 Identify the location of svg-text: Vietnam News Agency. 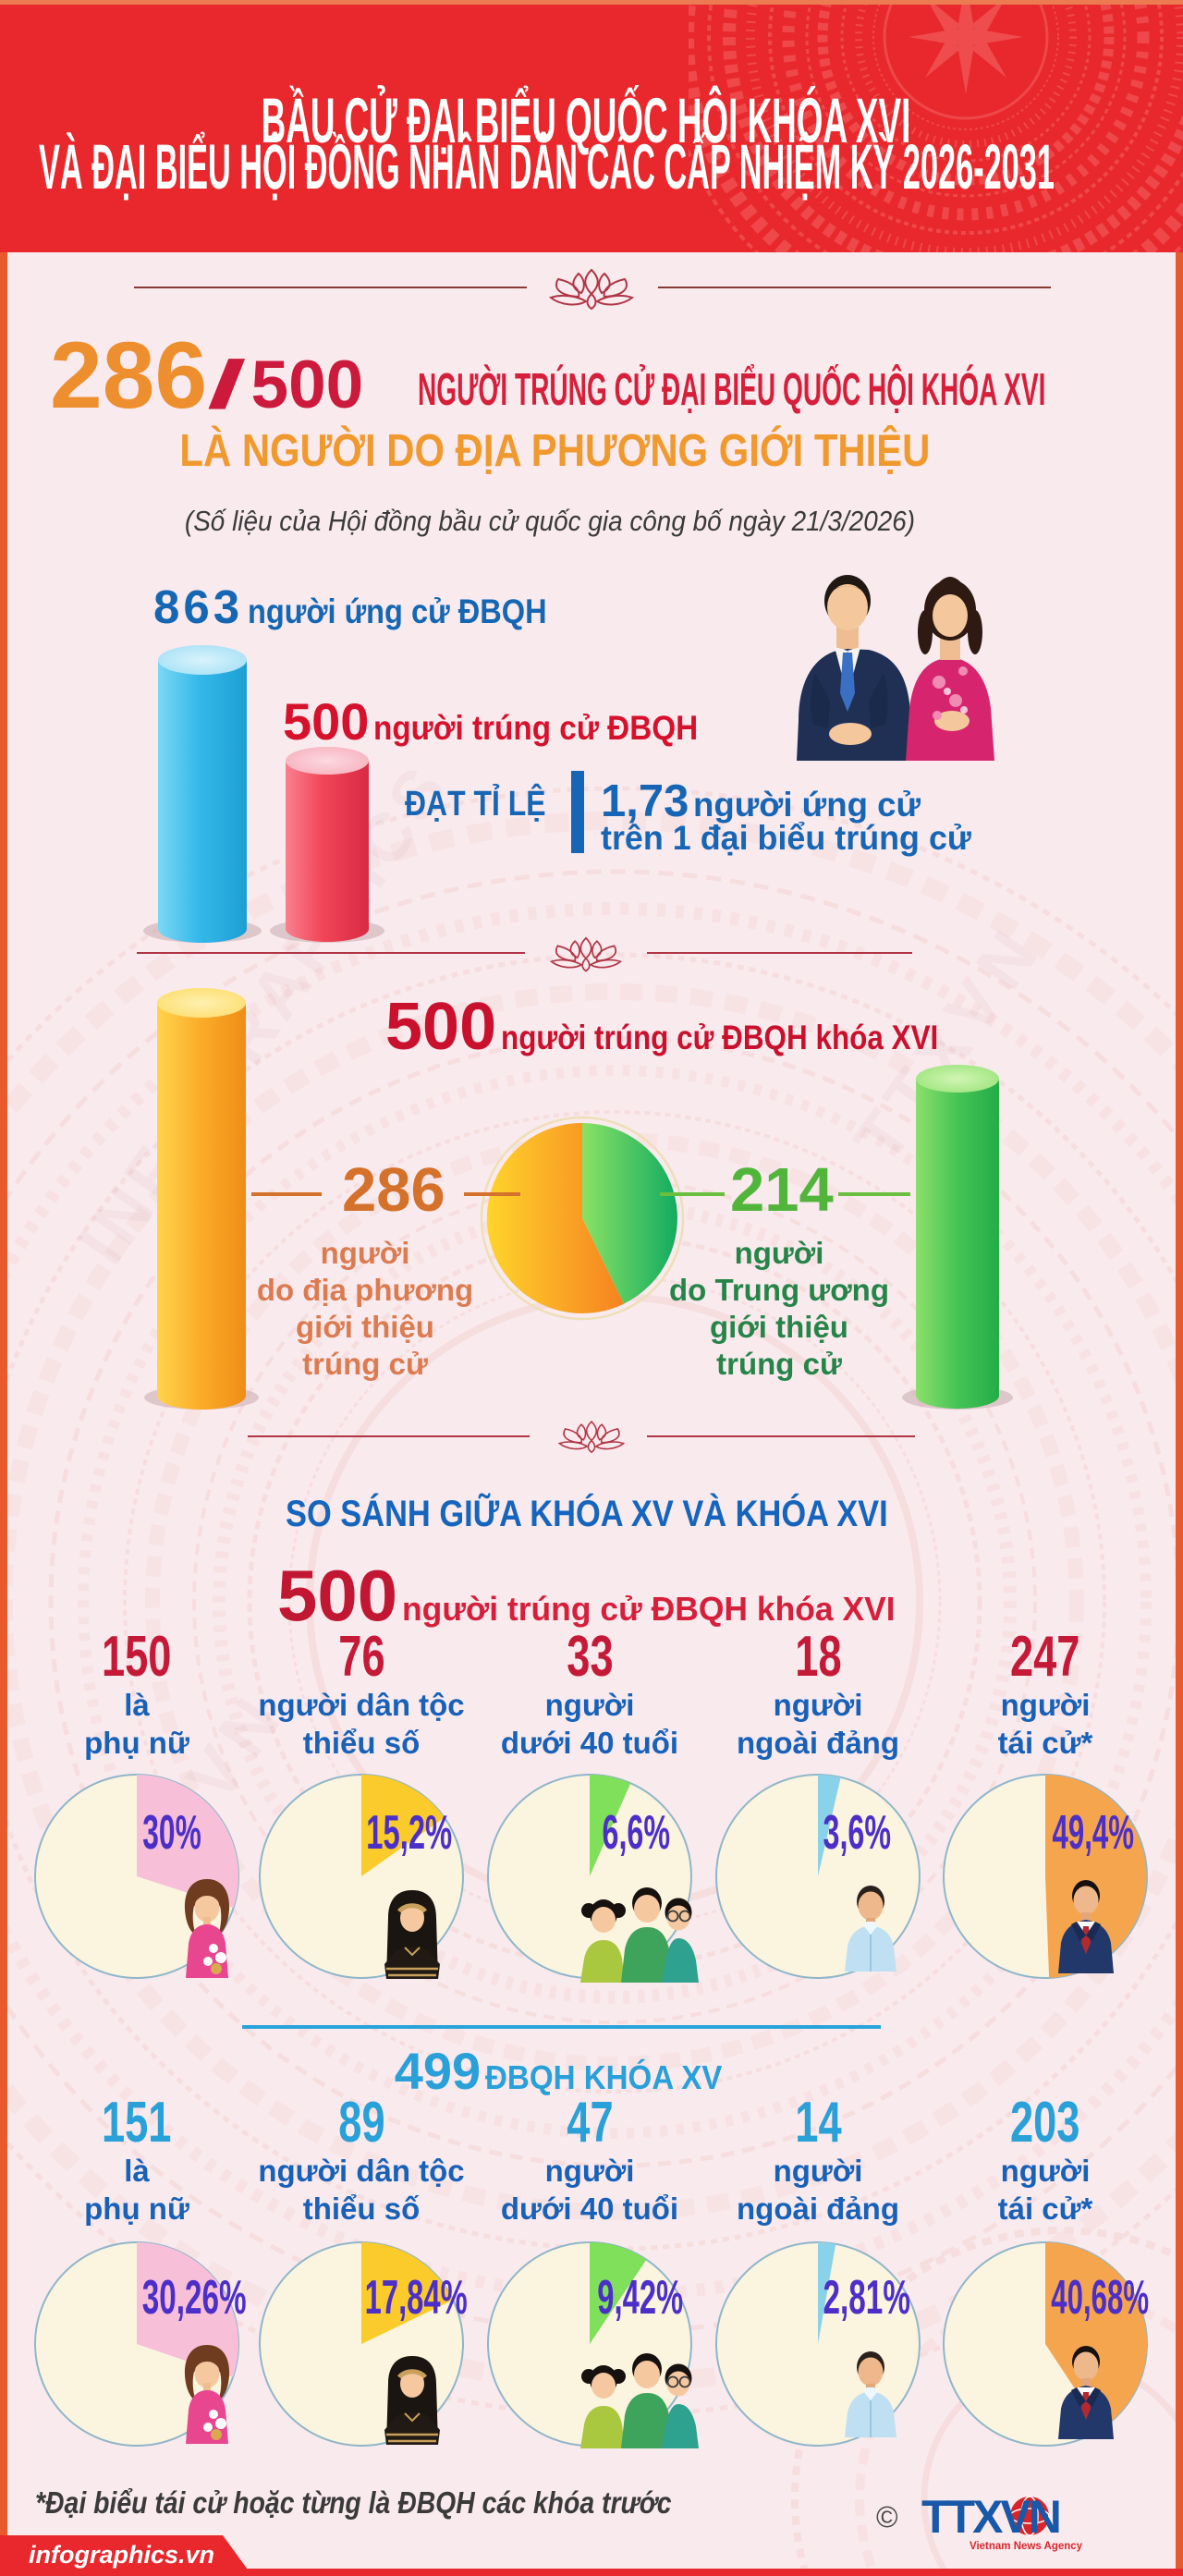
(1026, 2546).